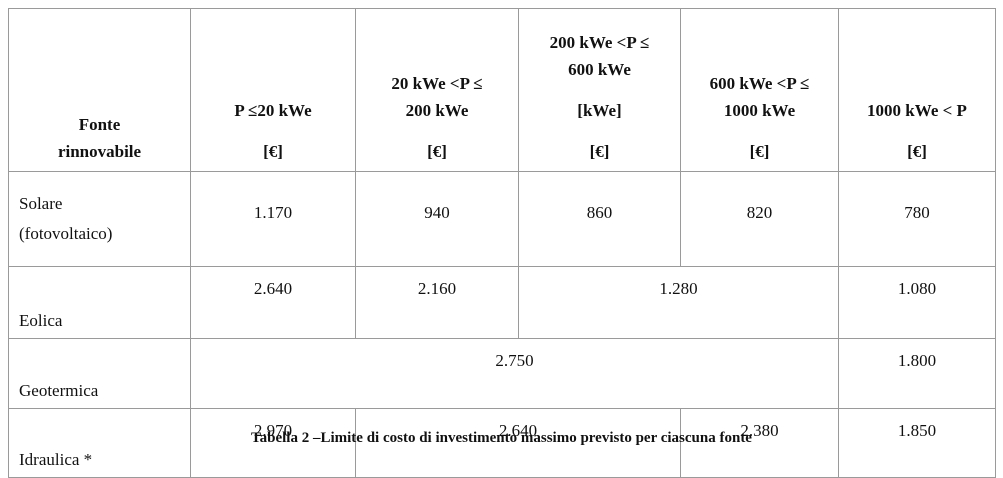  I want to click on header-line: P ≤20 kWe, so click(273, 110).